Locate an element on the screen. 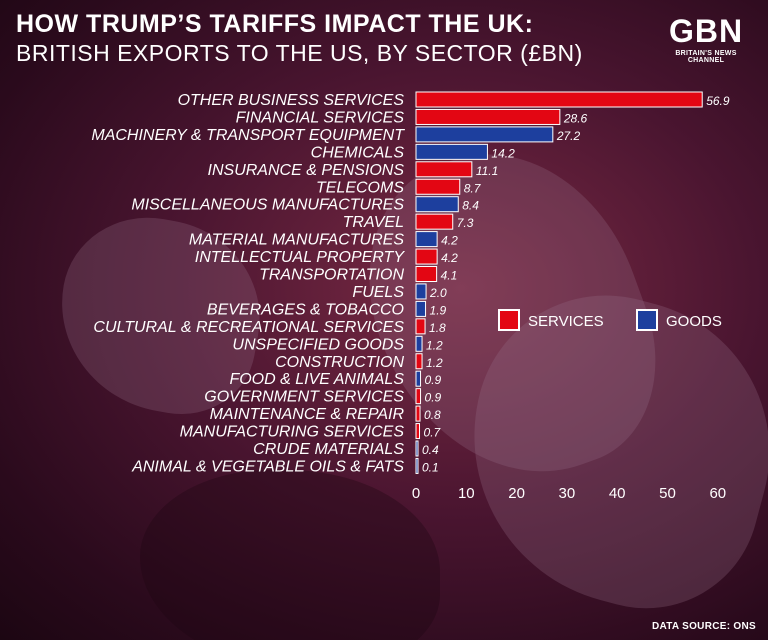 This screenshot has height=640, width=768. category-label: MACHINERY & TRANSPORT EQUIPMENT is located at coordinates (248, 135).